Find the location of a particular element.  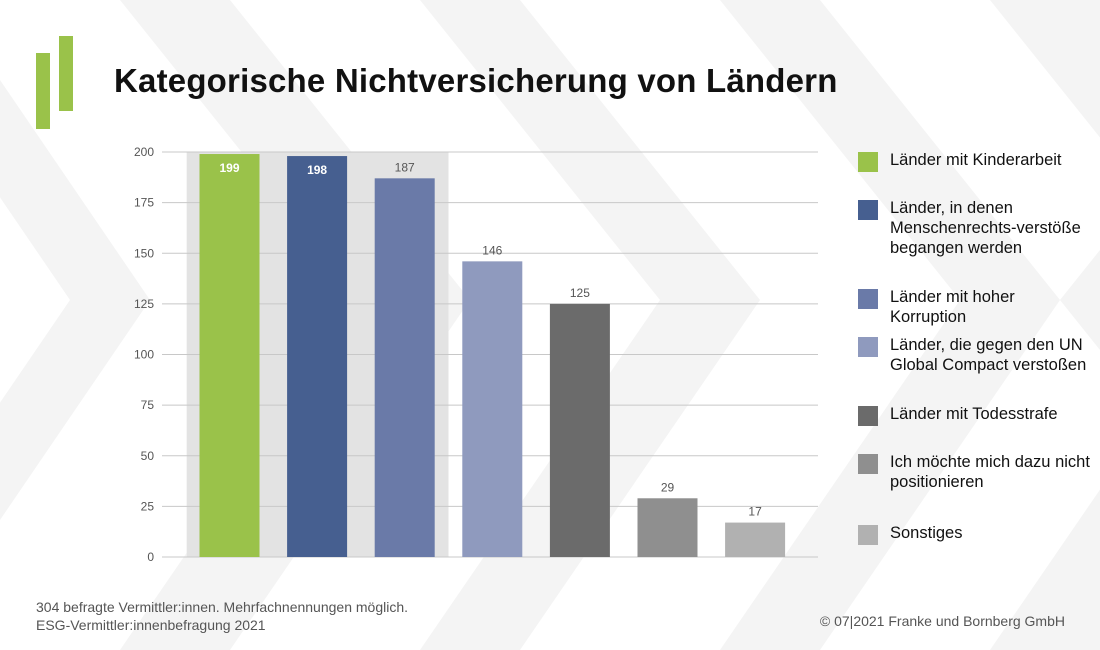

logo-bar-right is located at coordinates (66, 73).